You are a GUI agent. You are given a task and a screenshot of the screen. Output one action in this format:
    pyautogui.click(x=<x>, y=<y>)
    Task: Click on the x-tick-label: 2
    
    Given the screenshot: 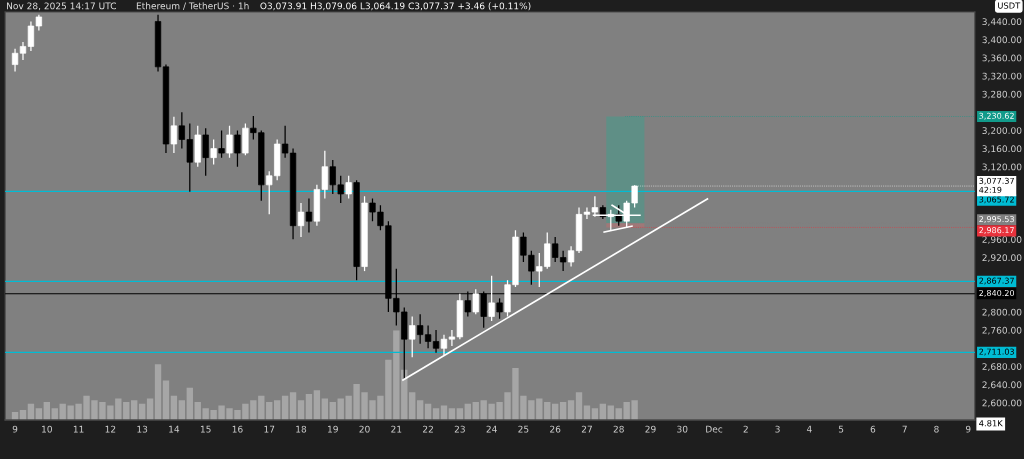 What is the action you would take?
    pyautogui.click(x=745, y=429)
    